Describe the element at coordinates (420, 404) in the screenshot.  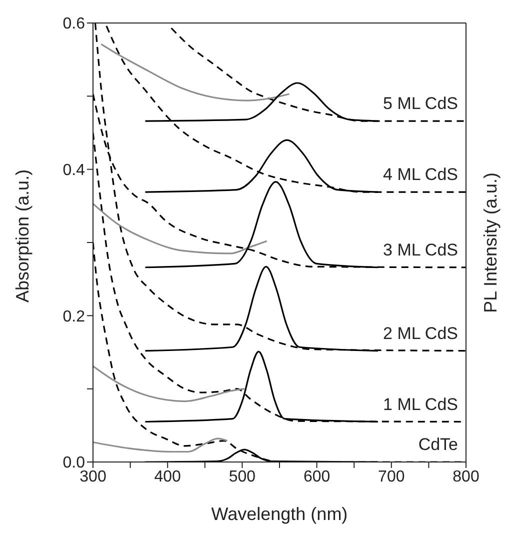
I see `annotation: 1 ML CdS` at that location.